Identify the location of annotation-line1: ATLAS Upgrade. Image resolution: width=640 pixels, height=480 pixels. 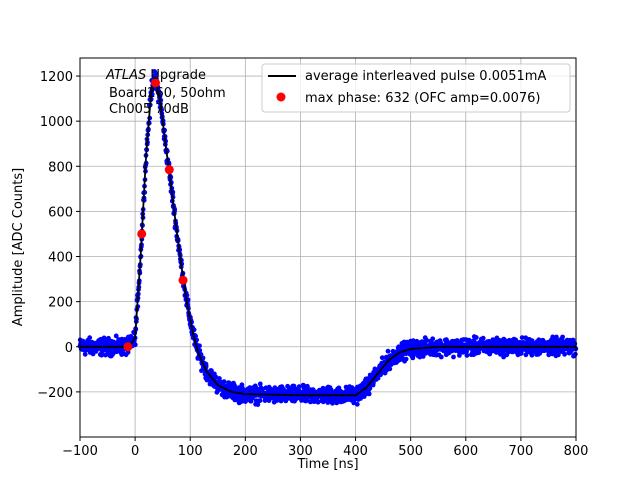
(155, 75).